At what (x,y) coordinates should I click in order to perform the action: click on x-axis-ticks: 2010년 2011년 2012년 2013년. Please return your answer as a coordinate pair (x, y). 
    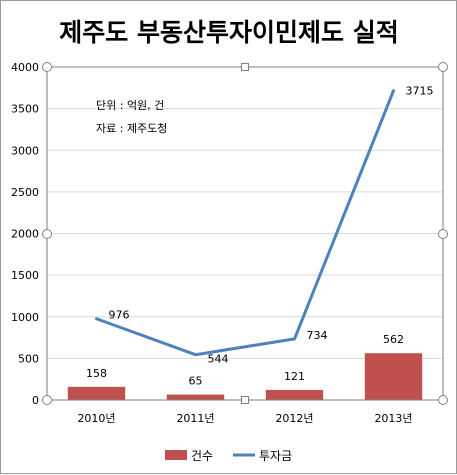
    Looking at the image, I should click on (244, 418).